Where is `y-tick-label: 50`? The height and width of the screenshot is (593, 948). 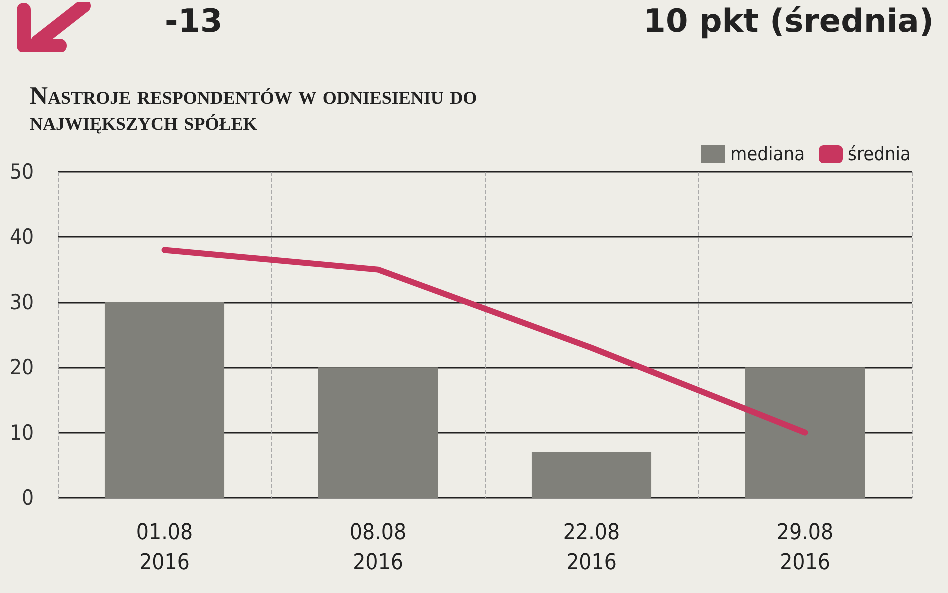 y-tick-label: 50 is located at coordinates (22, 172).